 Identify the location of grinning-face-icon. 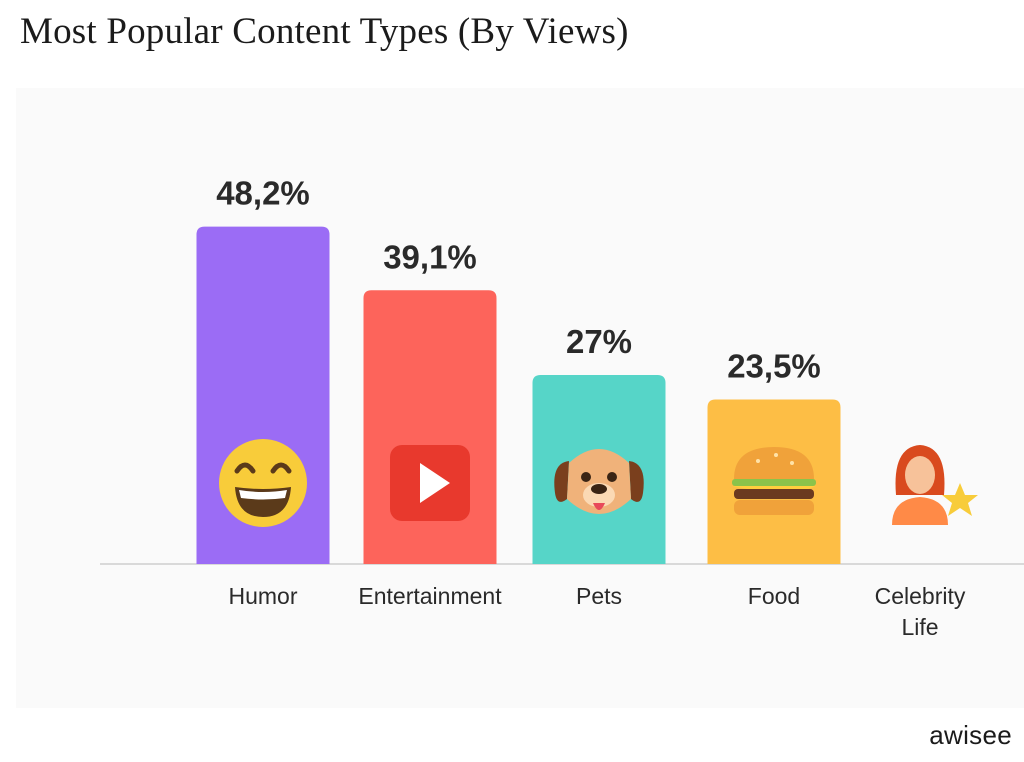
(263, 483).